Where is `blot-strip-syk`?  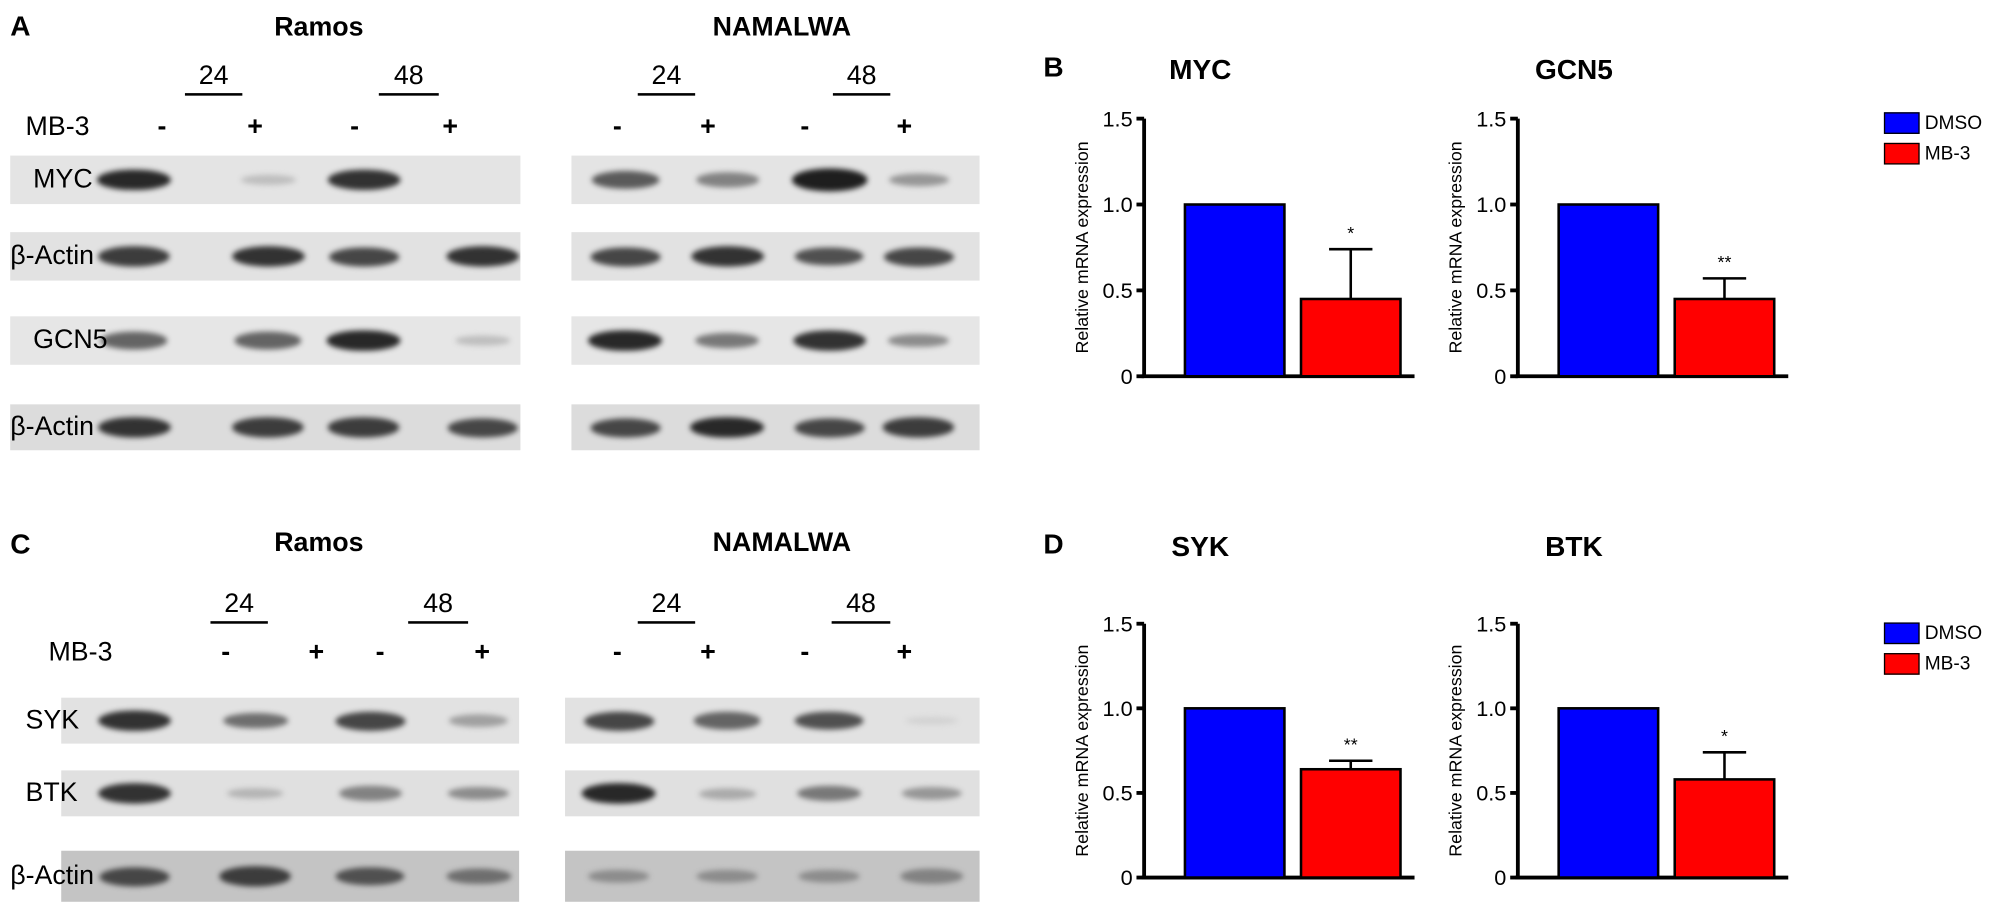
blot-strip-syk is located at coordinates (772, 720).